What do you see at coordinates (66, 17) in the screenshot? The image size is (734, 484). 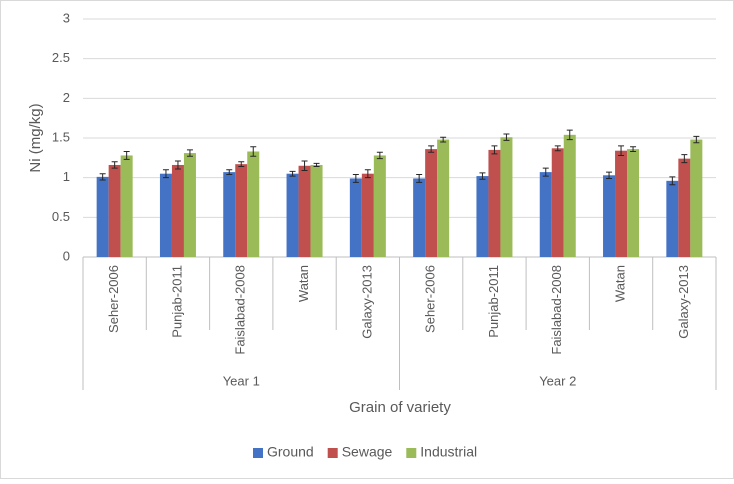 I see `y-tick-label: 3` at bounding box center [66, 17].